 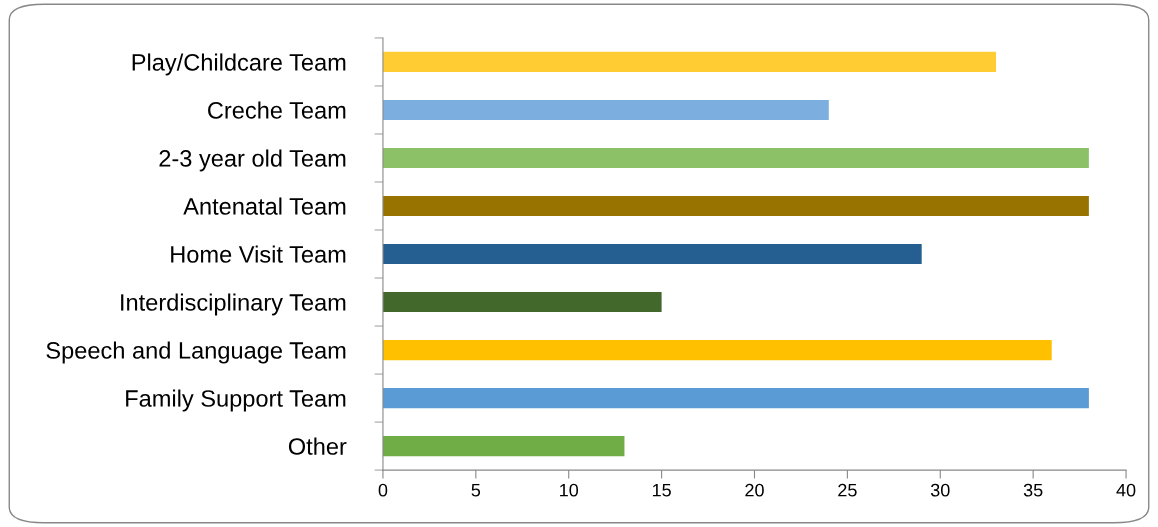 What do you see at coordinates (317, 446) in the screenshot?
I see `y-tick-label: Other` at bounding box center [317, 446].